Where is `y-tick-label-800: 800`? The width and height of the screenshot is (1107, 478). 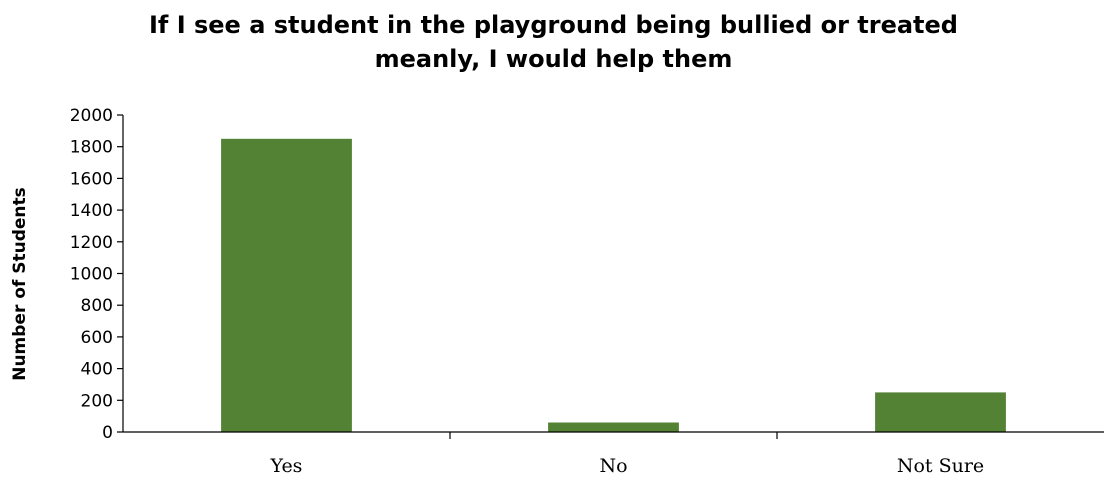 y-tick-label-800: 800 is located at coordinates (97, 306).